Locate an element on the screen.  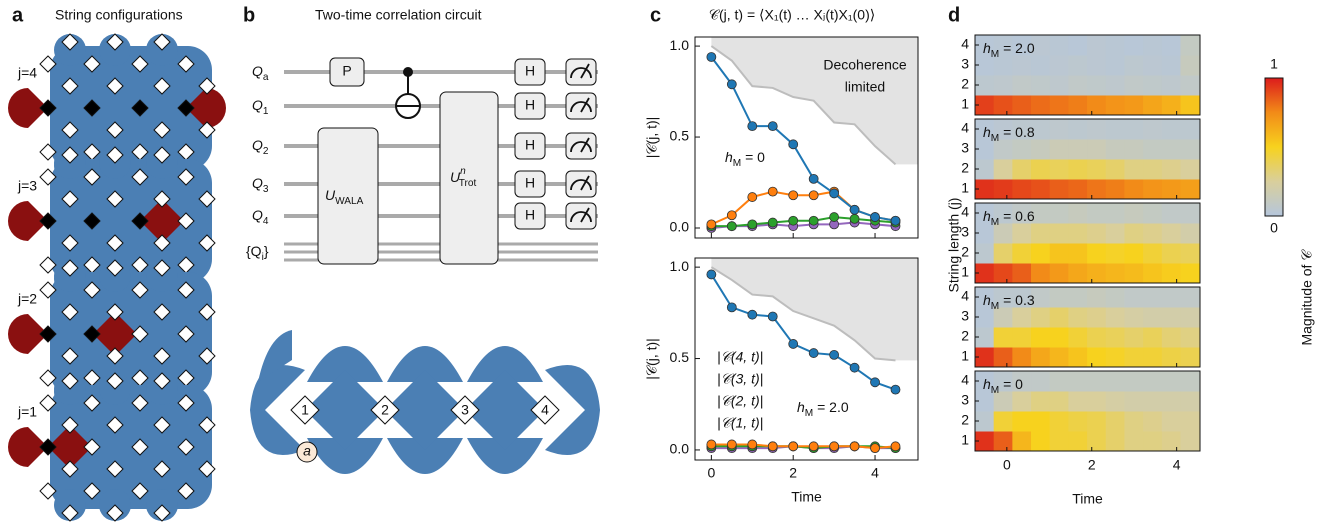
annotation-part: h is located at coordinates (801, 407).